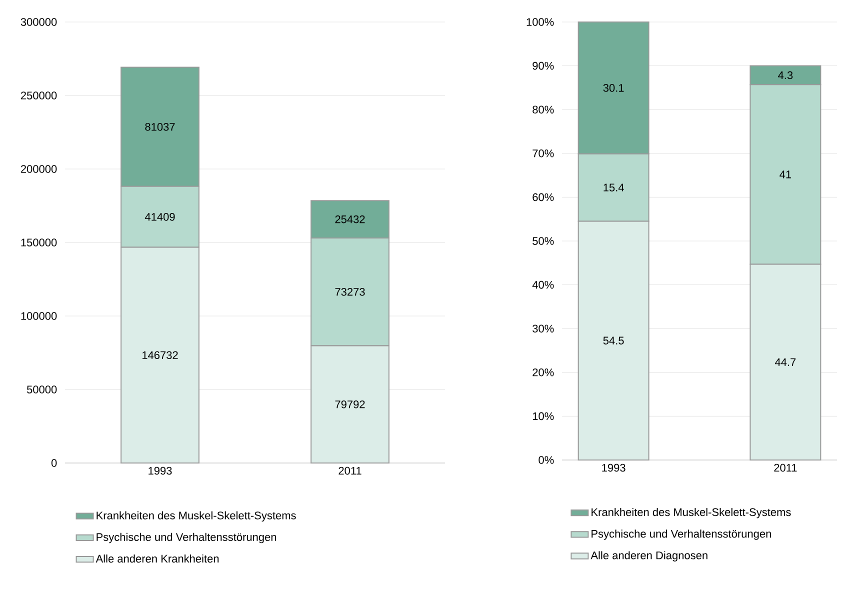 This screenshot has height=594, width=864. Describe the element at coordinates (785, 362) in the screenshot. I see `data-label: 44.7` at that location.